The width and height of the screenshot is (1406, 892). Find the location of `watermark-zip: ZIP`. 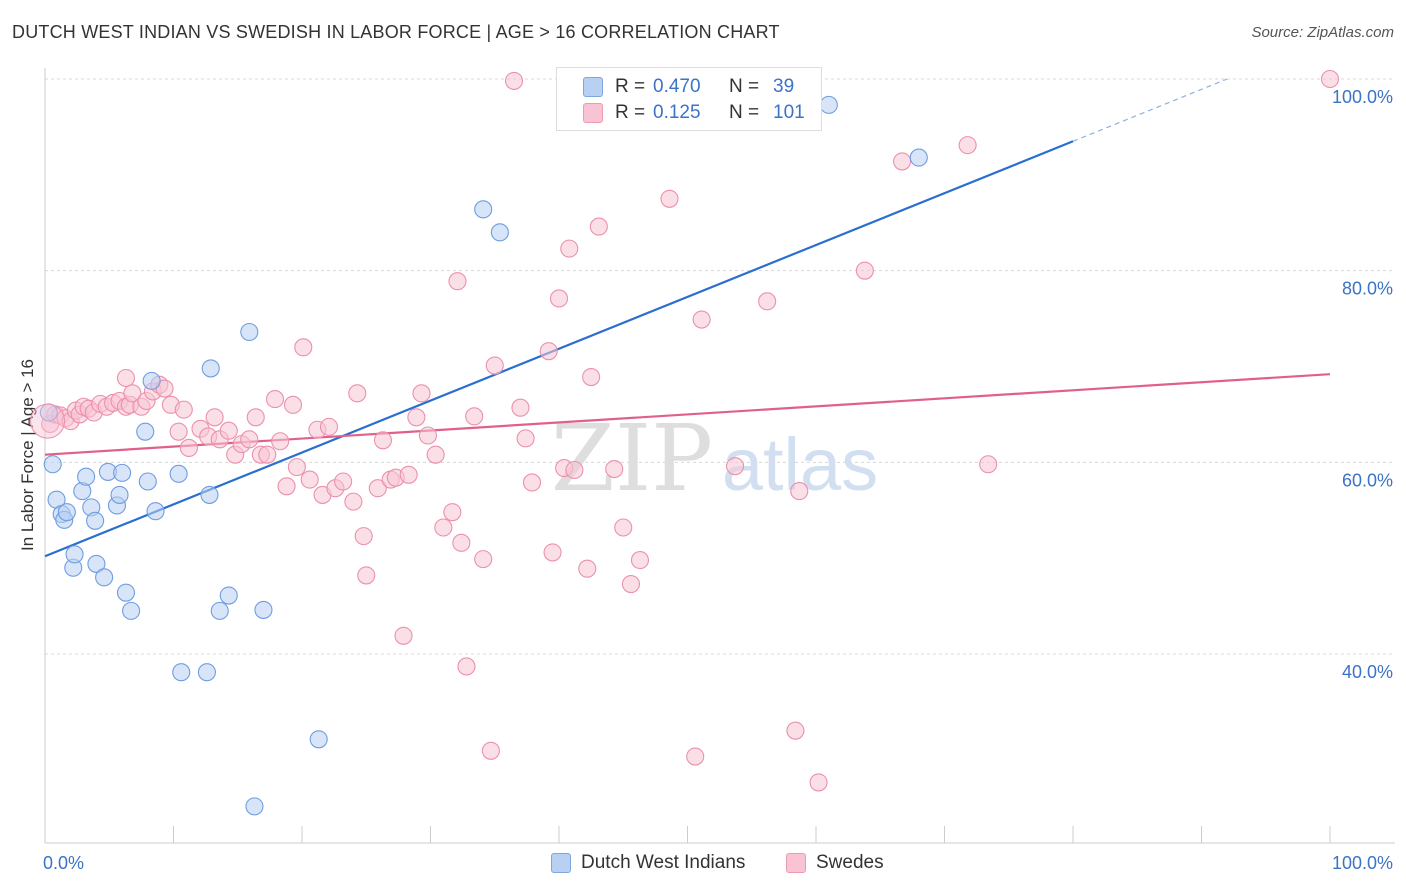

watermark-zip: ZIP is located at coordinates (632, 458).